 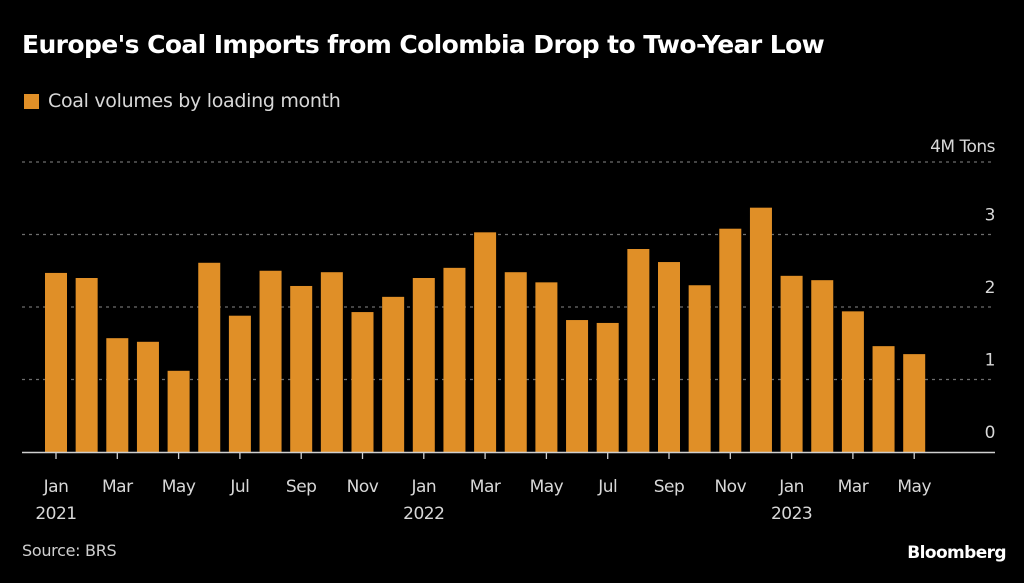 What do you see at coordinates (194, 101) in the screenshot?
I see `legend-label: Coal volumes by loading month` at bounding box center [194, 101].